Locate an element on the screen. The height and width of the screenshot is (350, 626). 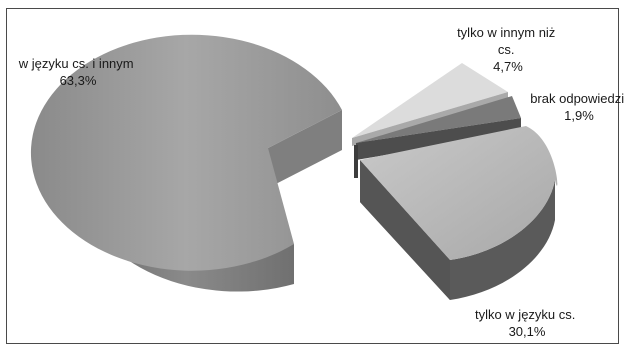
slice-brak-odpowiedzi-side is located at coordinates (438, 139).